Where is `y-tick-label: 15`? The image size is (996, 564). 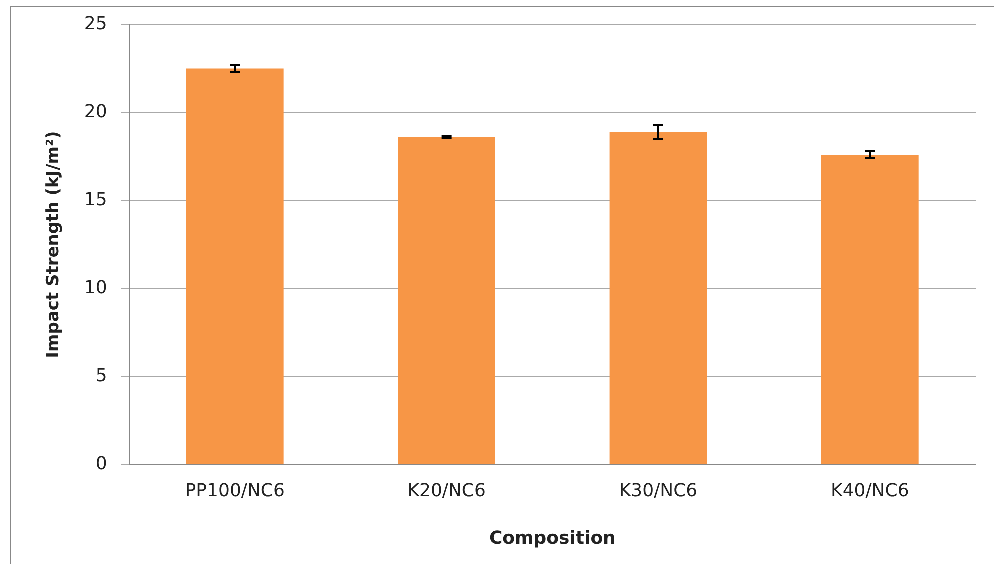
y-tick-label: 15 is located at coordinates (96, 199).